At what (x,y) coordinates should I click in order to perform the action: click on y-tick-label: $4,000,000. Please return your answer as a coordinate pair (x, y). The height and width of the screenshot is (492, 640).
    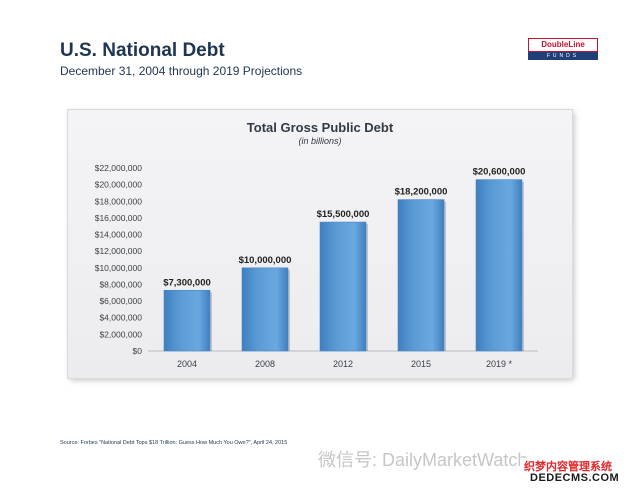
    Looking at the image, I should click on (120, 318).